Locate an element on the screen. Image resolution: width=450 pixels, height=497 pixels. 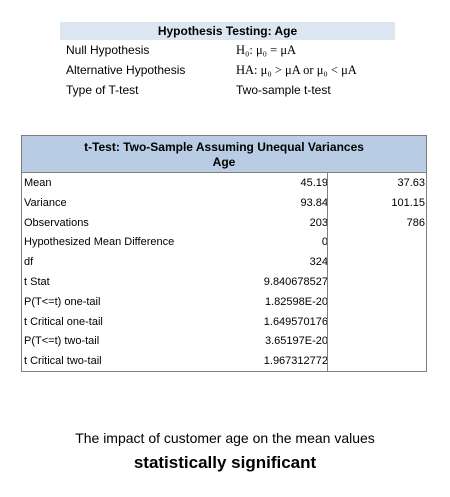
hypothesis-row-type: Type of T-test Two-sample t-test is located at coordinates (227, 90).